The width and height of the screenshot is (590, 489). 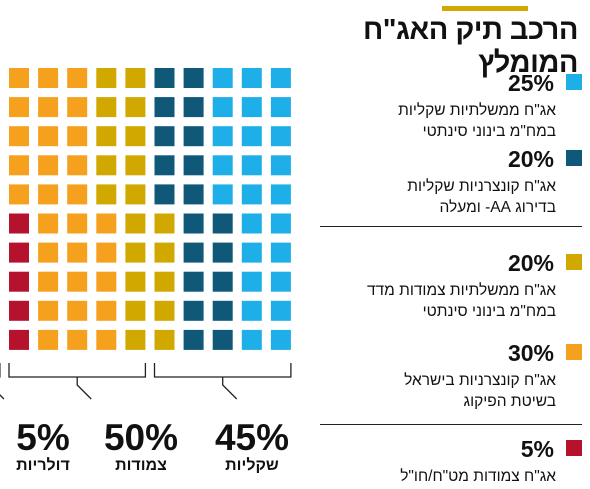 I want to click on legend-percent: 25%, so click(x=530, y=83).